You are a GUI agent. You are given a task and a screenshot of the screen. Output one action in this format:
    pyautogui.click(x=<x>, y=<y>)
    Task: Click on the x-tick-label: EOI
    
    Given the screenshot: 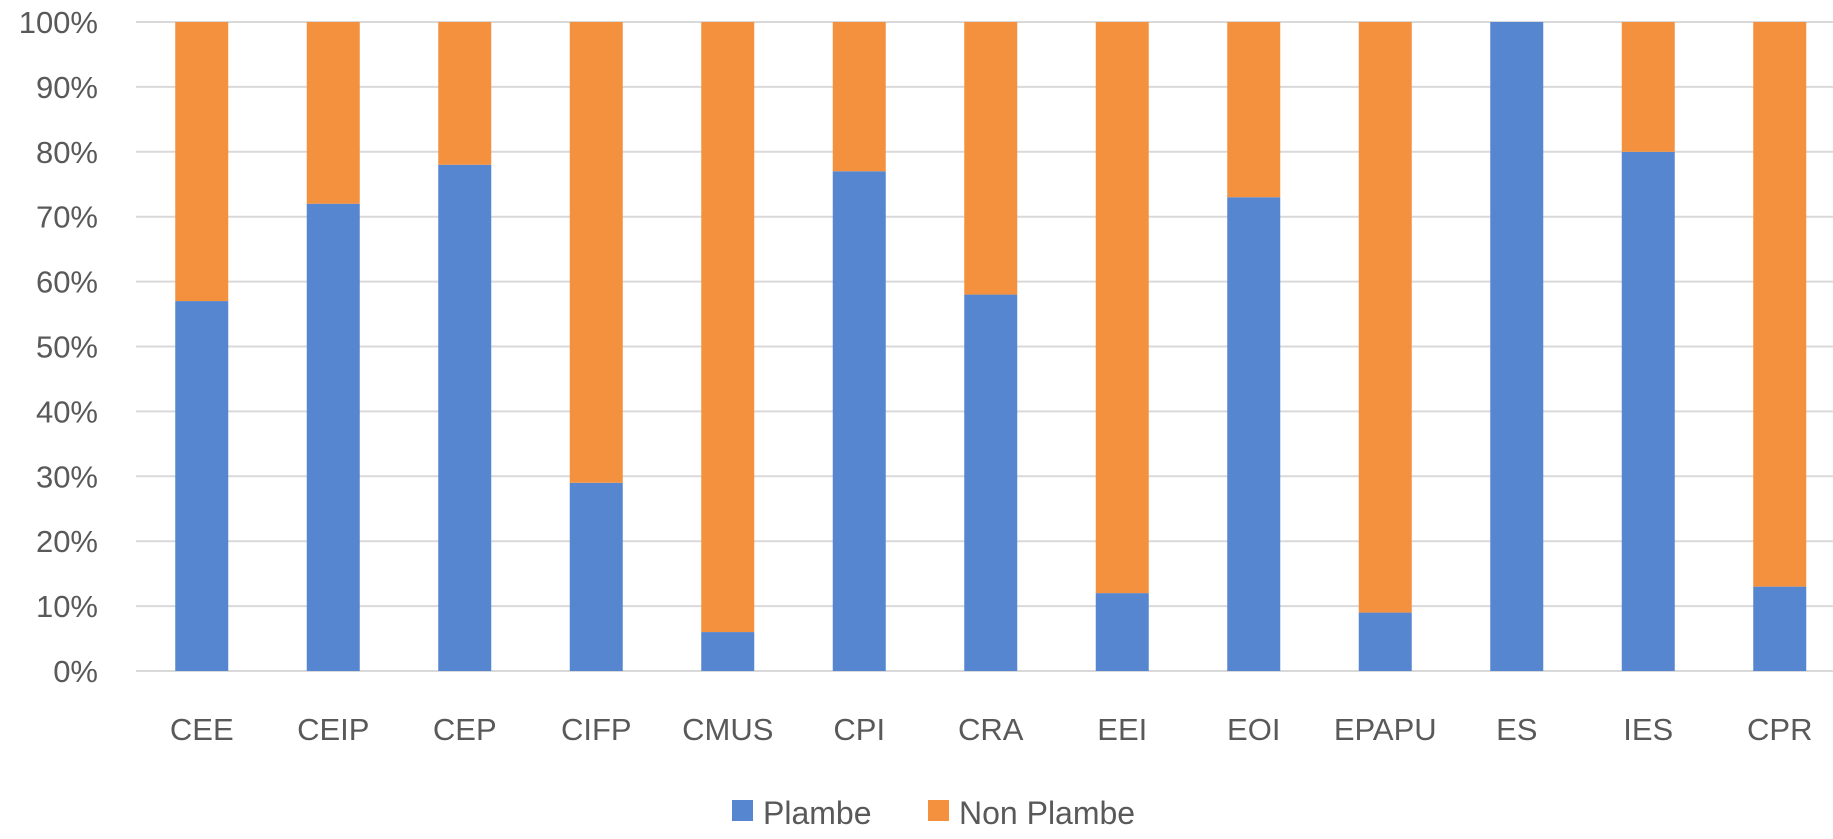 What is the action you would take?
    pyautogui.click(x=1253, y=729)
    